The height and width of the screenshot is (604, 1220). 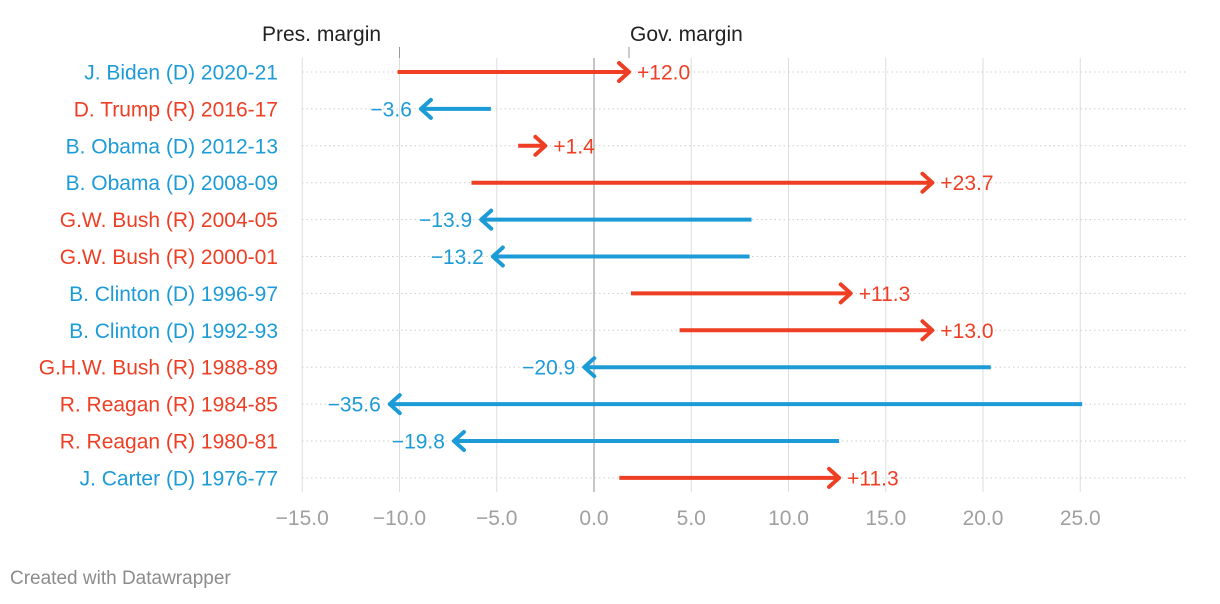 What do you see at coordinates (496, 518) in the screenshot?
I see `x-tick-label: −5.0` at bounding box center [496, 518].